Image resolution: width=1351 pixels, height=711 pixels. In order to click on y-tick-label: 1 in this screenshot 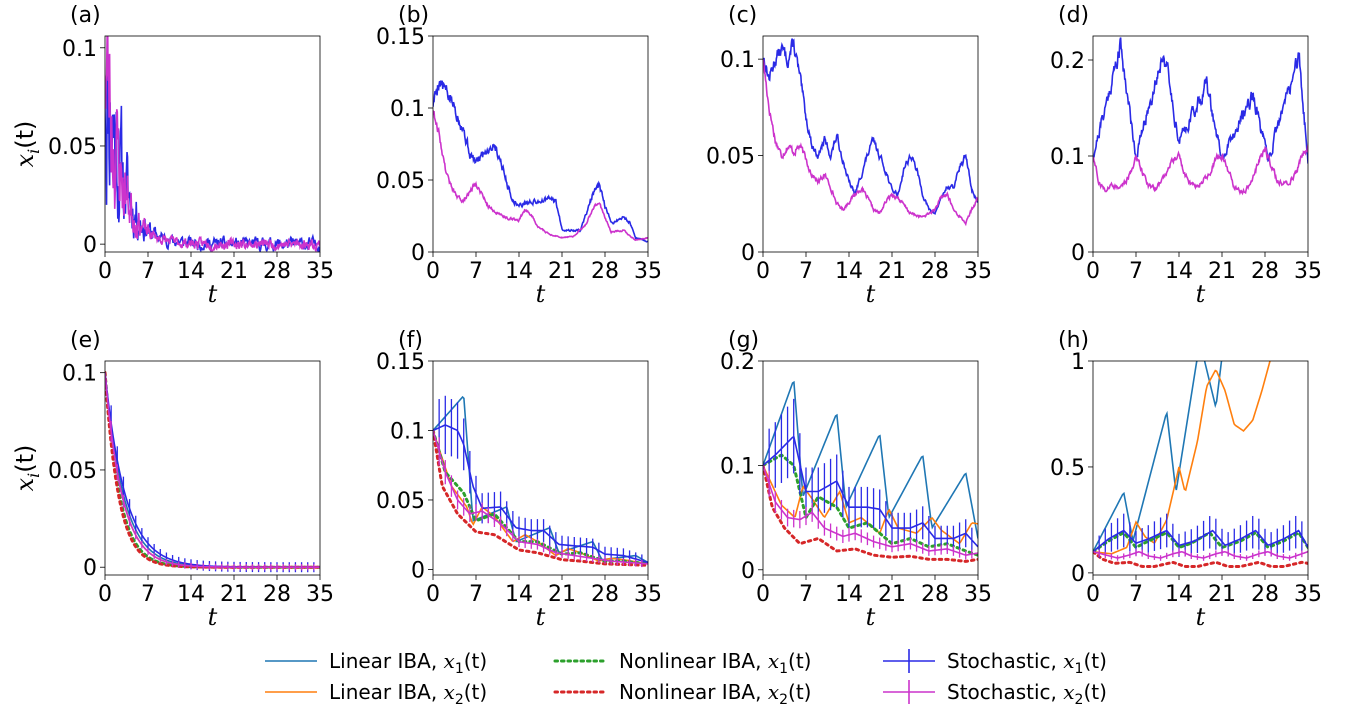, I will do `click(1078, 362)`.